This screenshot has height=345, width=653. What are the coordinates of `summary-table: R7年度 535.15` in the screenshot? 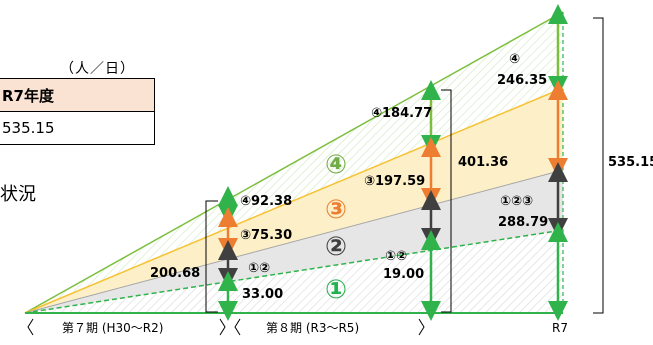 It's located at (77, 111).